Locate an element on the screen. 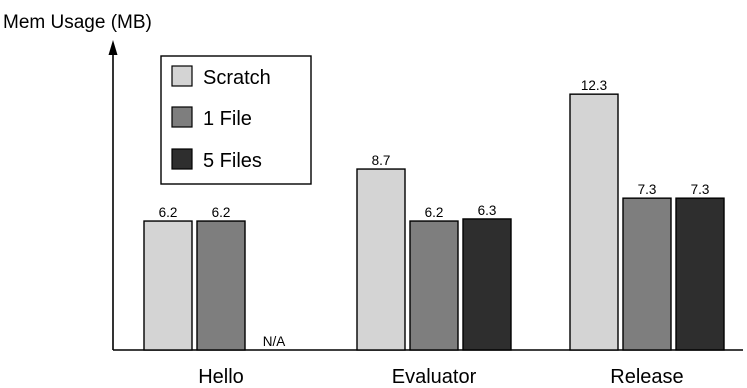 Image resolution: width=747 pixels, height=388 pixels. value-label-hello-5-files: N/A is located at coordinates (274, 341).